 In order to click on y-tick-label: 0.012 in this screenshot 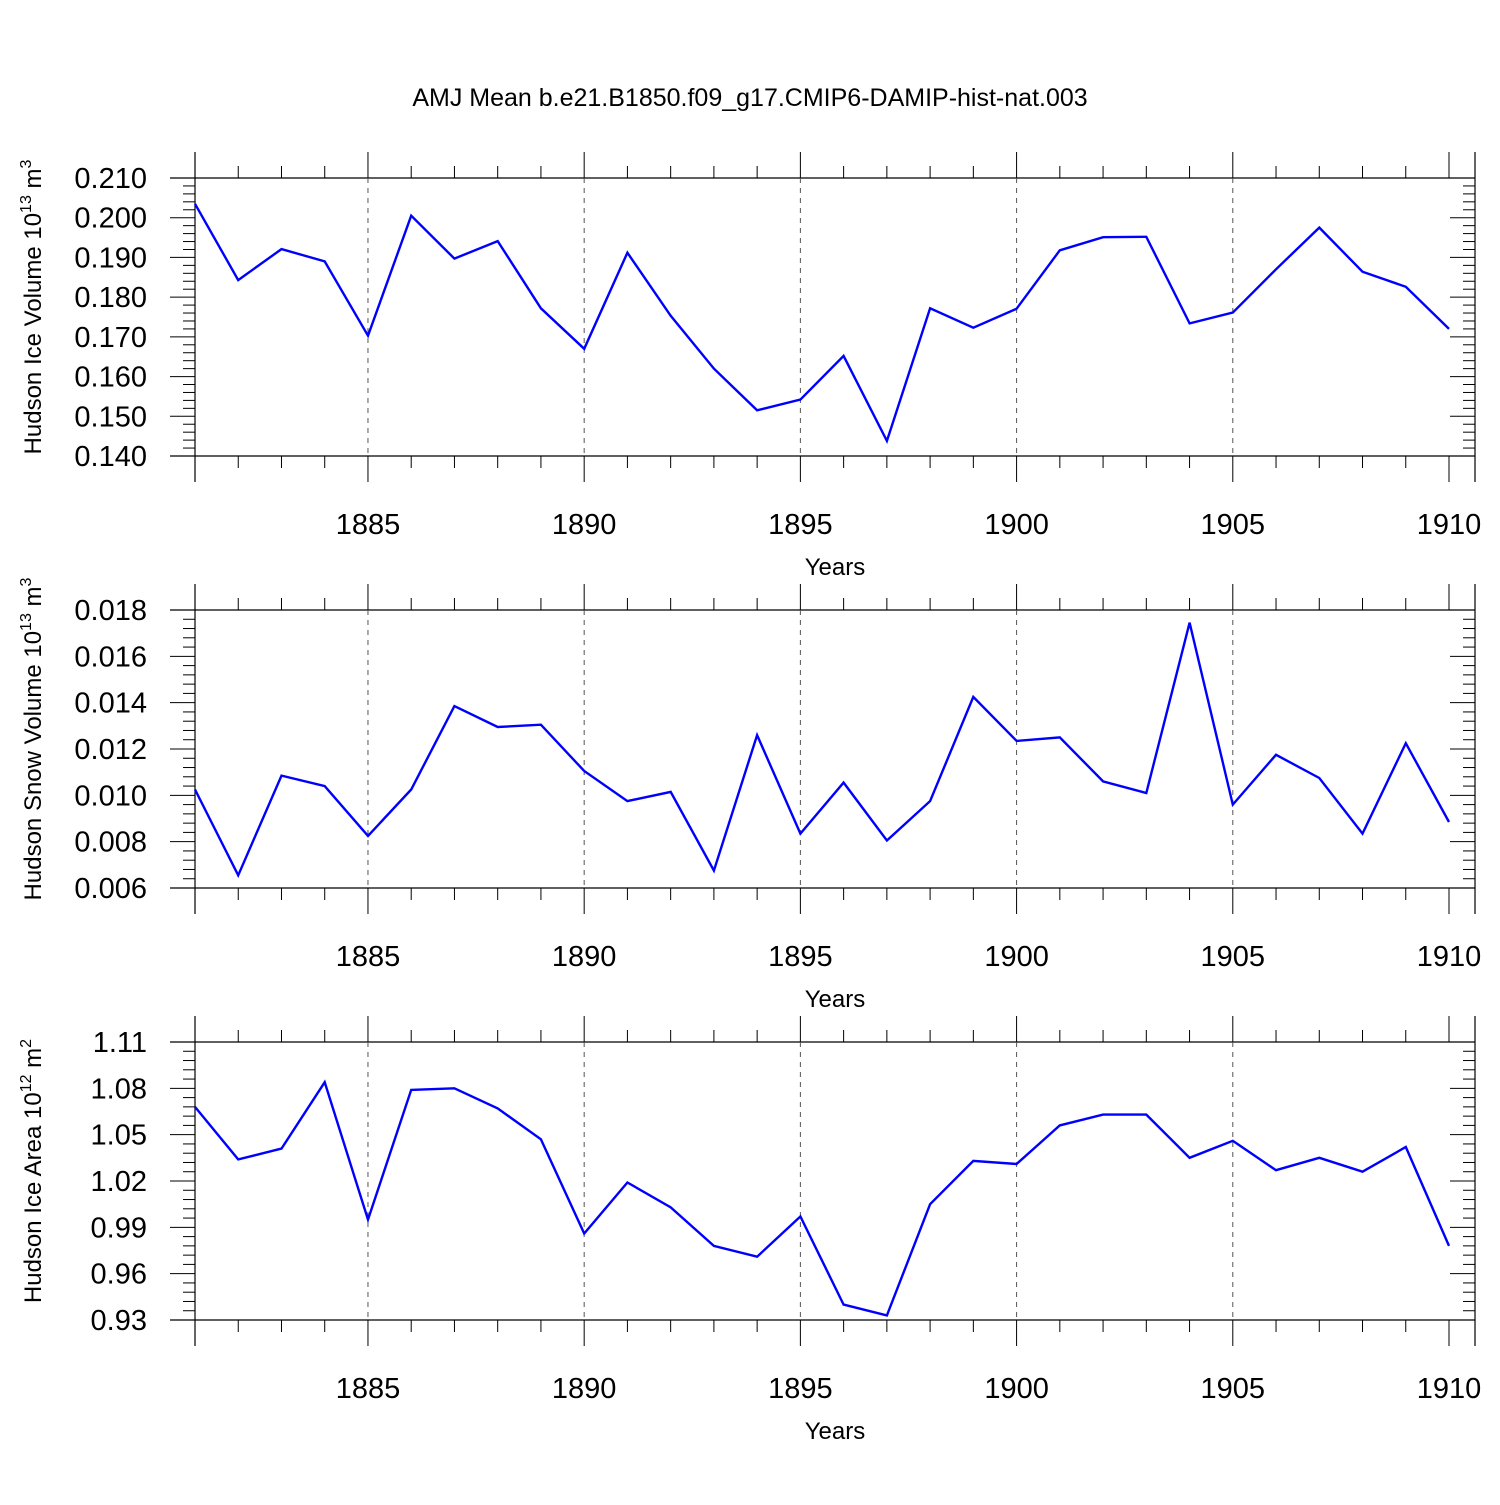, I will do `click(110, 750)`.